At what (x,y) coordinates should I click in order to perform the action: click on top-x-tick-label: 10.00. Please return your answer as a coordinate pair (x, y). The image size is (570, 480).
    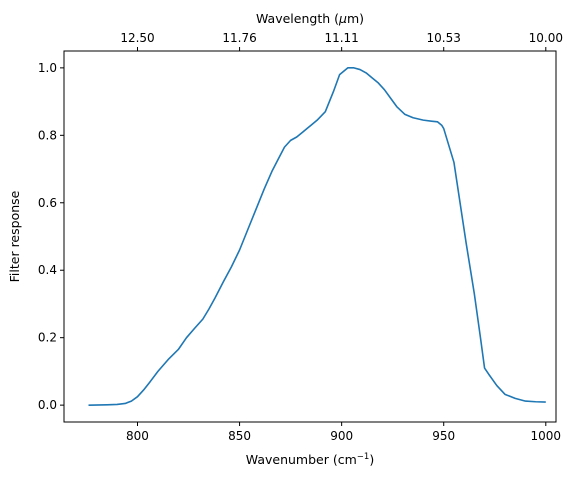
    Looking at the image, I should click on (546, 38).